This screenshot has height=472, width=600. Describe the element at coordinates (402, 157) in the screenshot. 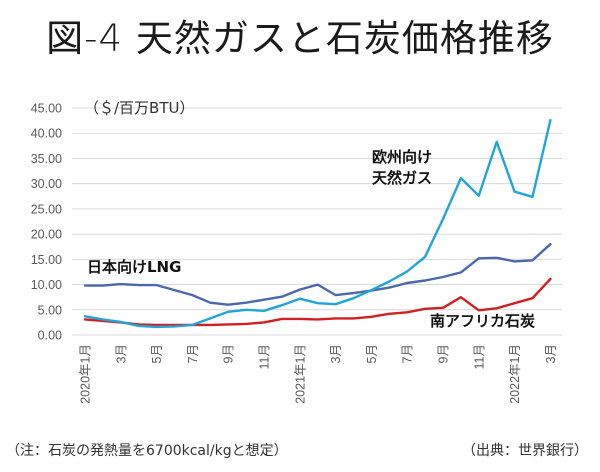

I see `series-label: 欧州向け` at that location.